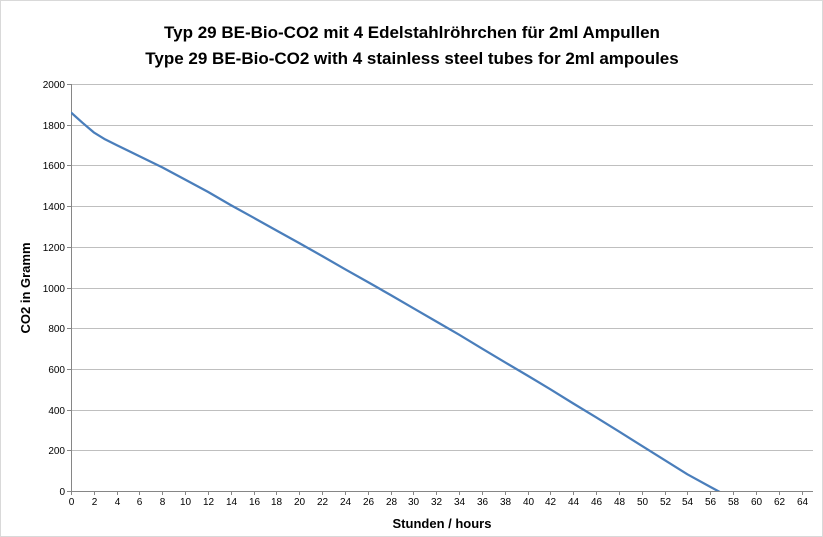 This screenshot has height=537, width=823. Describe the element at coordinates (56, 370) in the screenshot. I see `y-tick-label: 600` at that location.